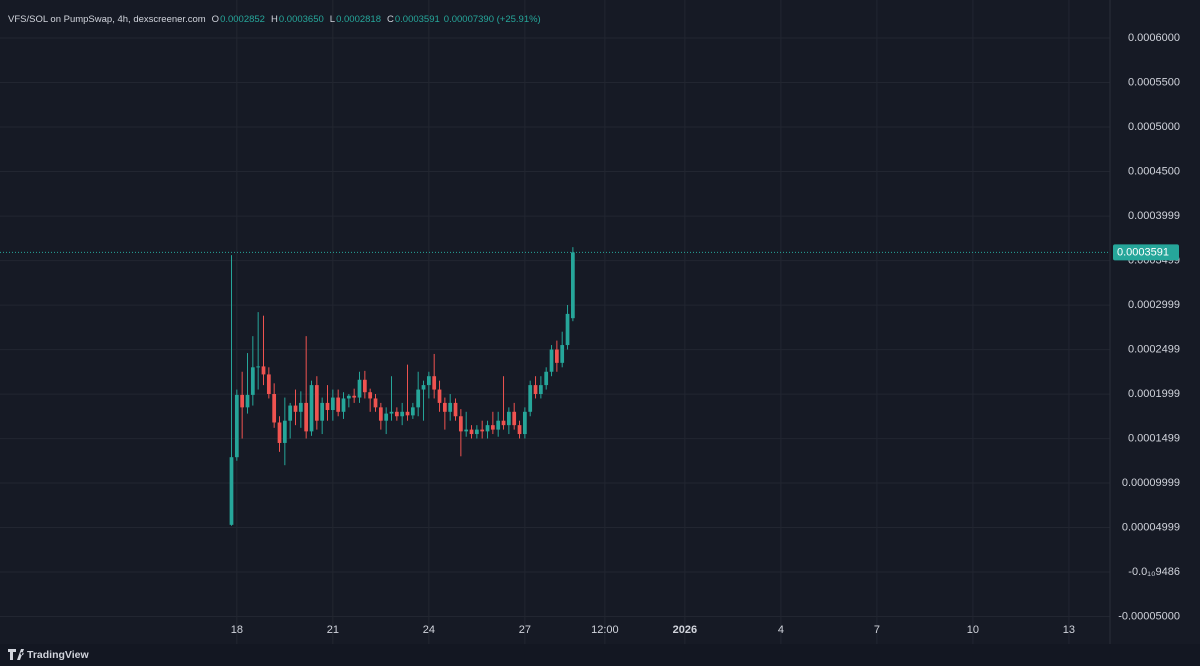 This screenshot has height=666, width=1200. I want to click on y-tick-label: 0.0003999, so click(1154, 216).